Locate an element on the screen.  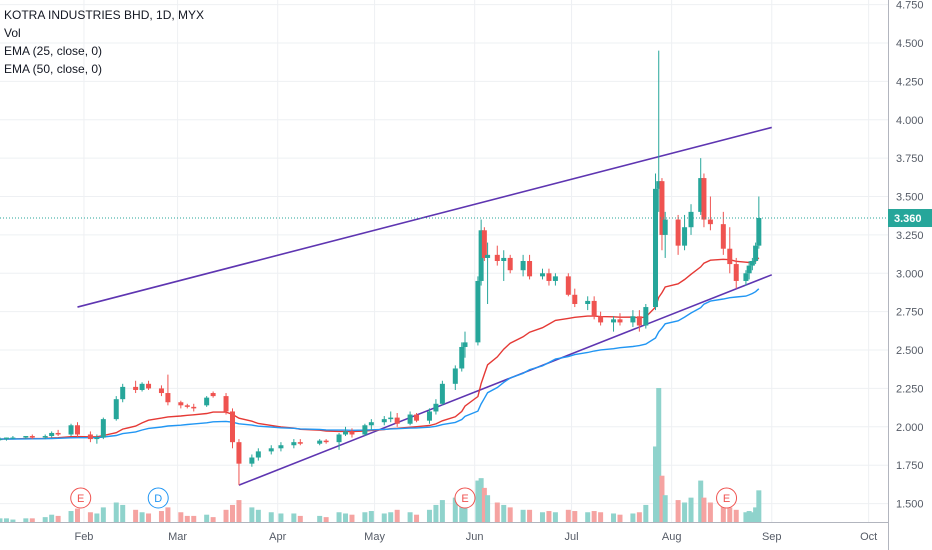
y-tick-label: 4.000 is located at coordinates (910, 121).